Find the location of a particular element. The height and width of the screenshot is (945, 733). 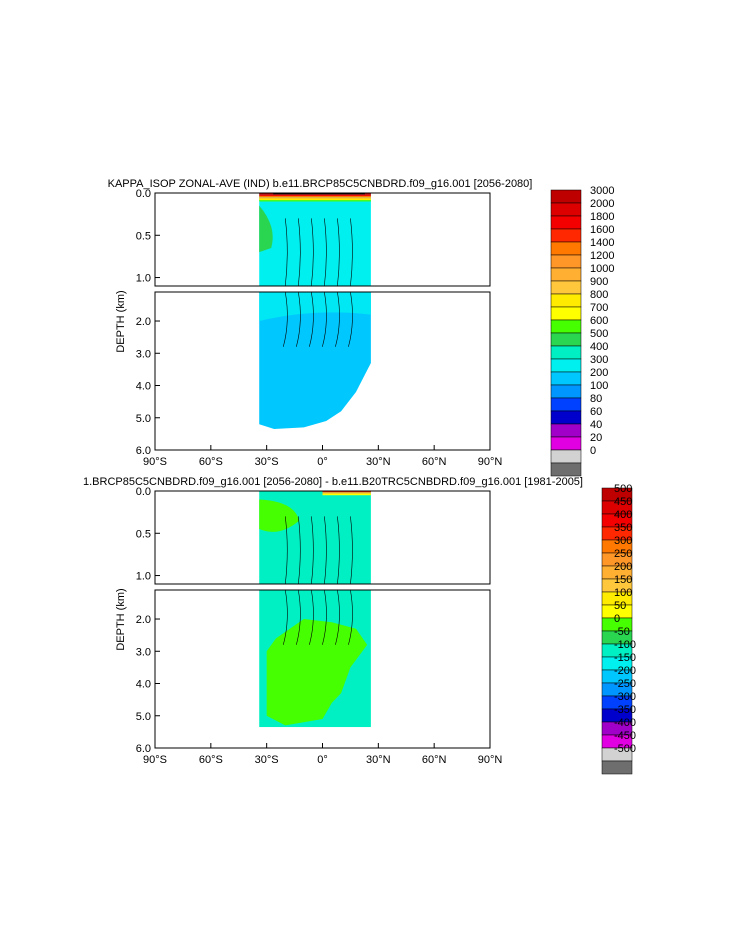

colorbar-label: 1600 is located at coordinates (602, 230).